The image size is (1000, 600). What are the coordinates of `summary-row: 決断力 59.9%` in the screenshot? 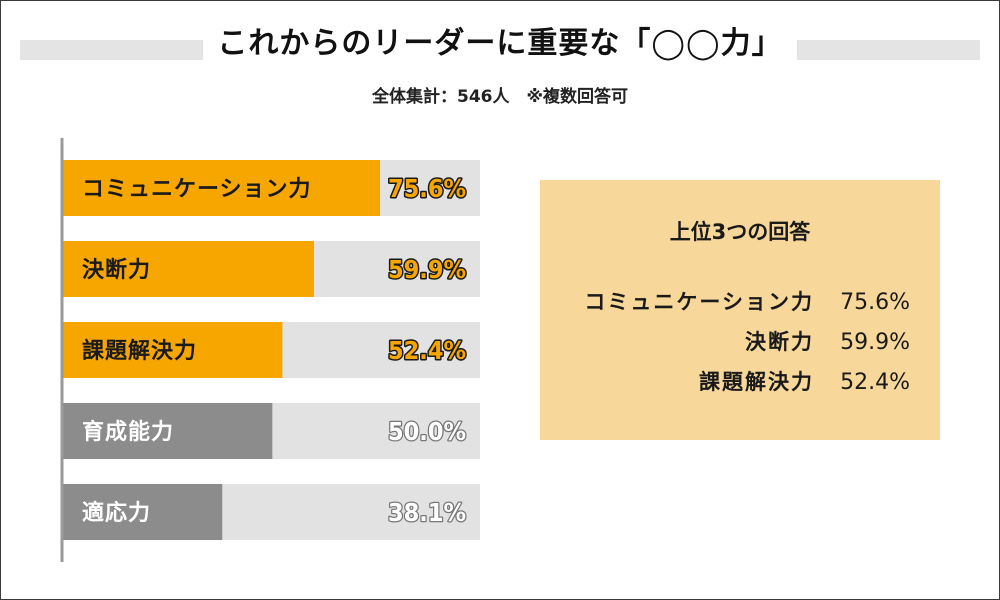 It's located at (747, 346).